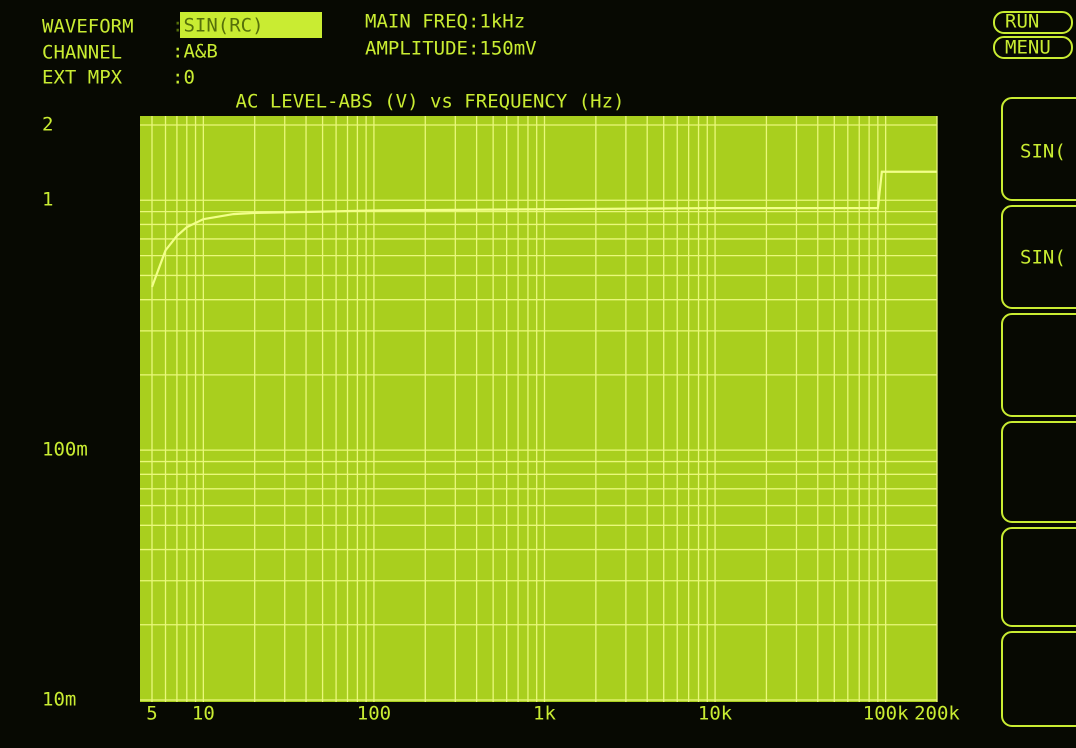  I want to click on x-tick-label: 100, so click(374, 714).